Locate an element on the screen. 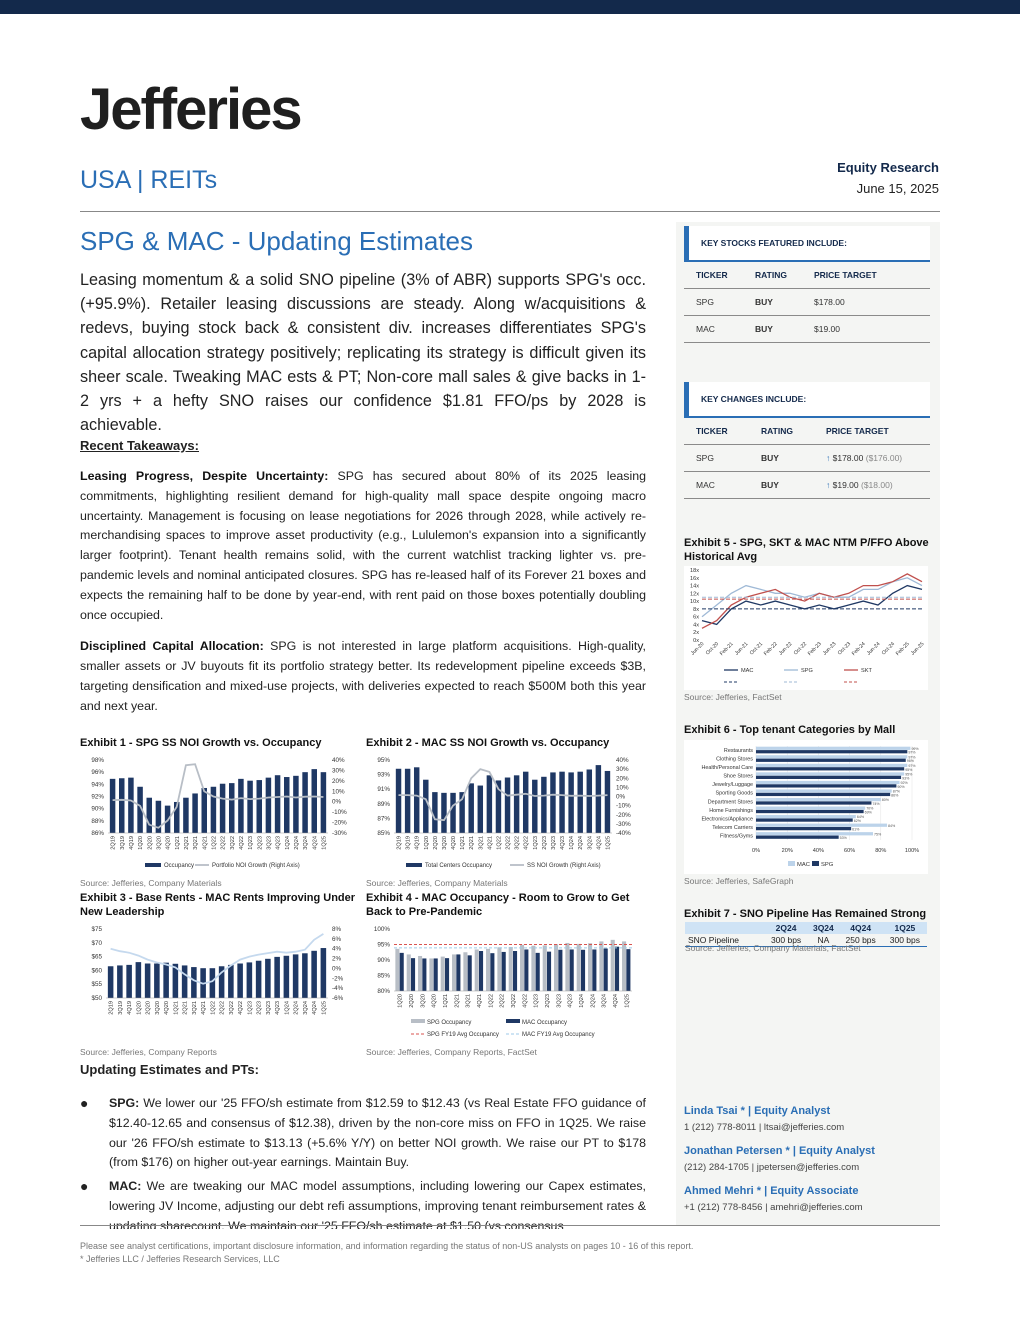 Image resolution: width=1020 pixels, height=1320 pixels. pt-previous: ($18.00) is located at coordinates (877, 485).